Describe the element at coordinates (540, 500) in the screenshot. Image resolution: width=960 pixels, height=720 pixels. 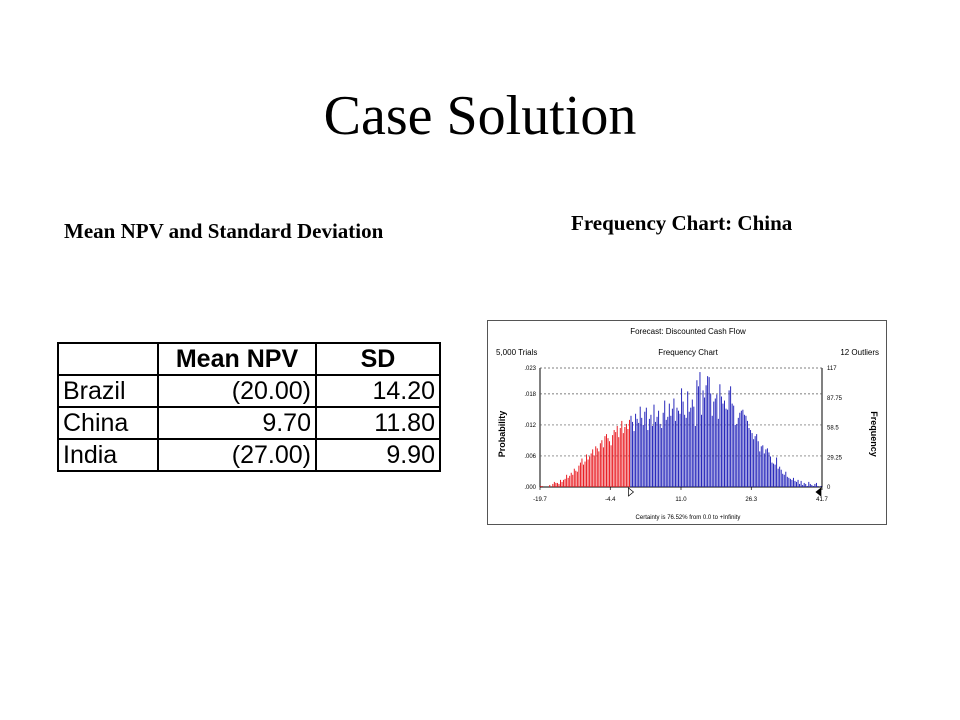
I see `x-tick-label: -19.7` at that location.